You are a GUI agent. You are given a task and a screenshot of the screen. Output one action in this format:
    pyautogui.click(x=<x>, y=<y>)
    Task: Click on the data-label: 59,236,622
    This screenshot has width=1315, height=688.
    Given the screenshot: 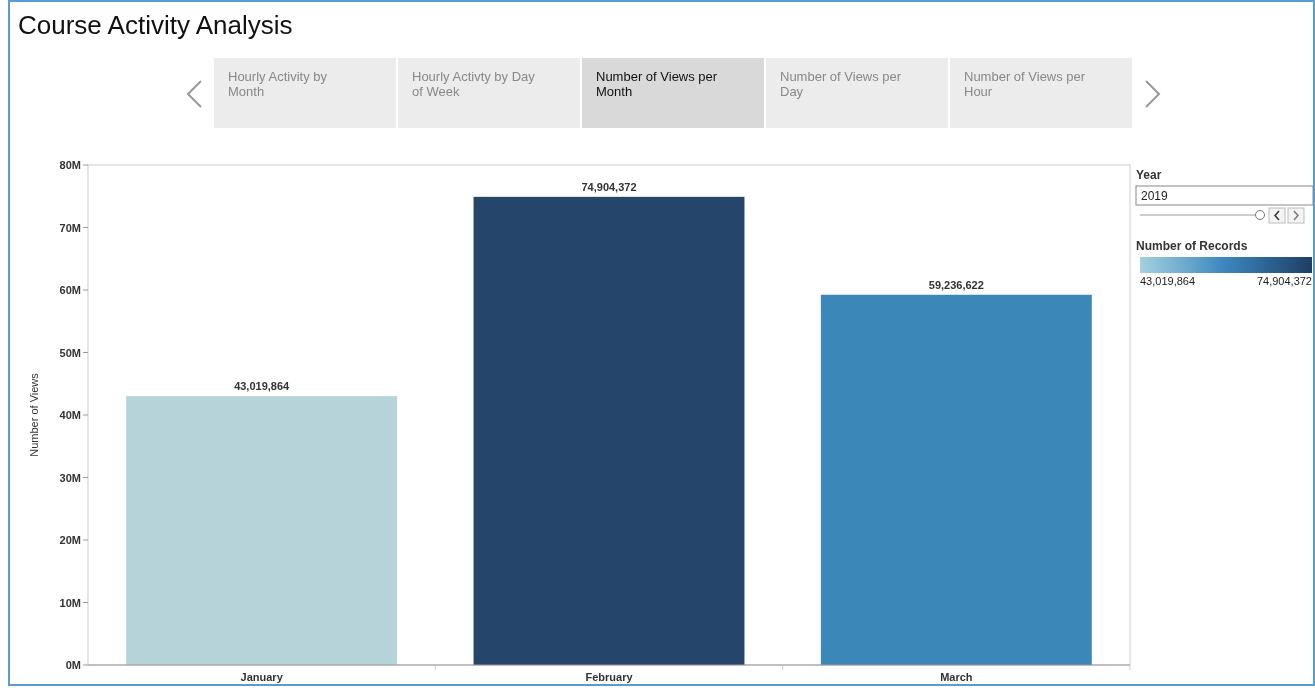 What is the action you would take?
    pyautogui.click(x=956, y=284)
    